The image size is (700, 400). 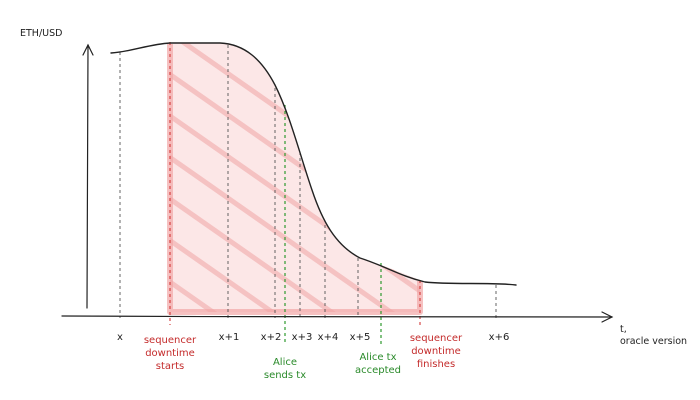 I want to click on annotation-sequencer-end: sequencer downtime finishes, so click(x=436, y=351).